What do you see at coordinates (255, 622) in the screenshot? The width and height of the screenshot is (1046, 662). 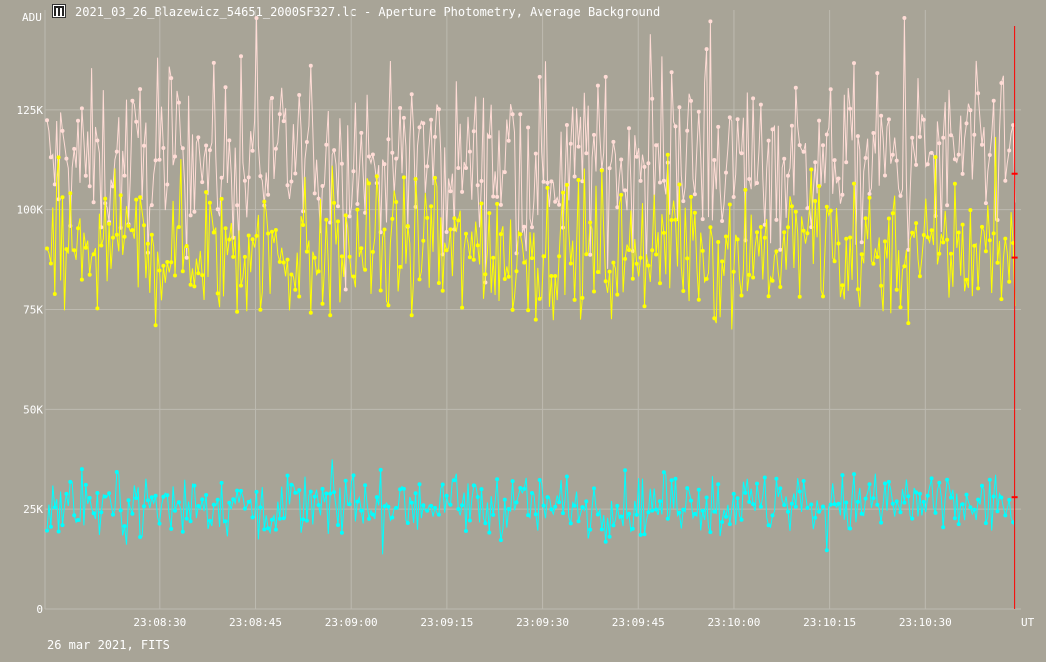 I see `x-tick-label: 23:08:45` at bounding box center [255, 622].